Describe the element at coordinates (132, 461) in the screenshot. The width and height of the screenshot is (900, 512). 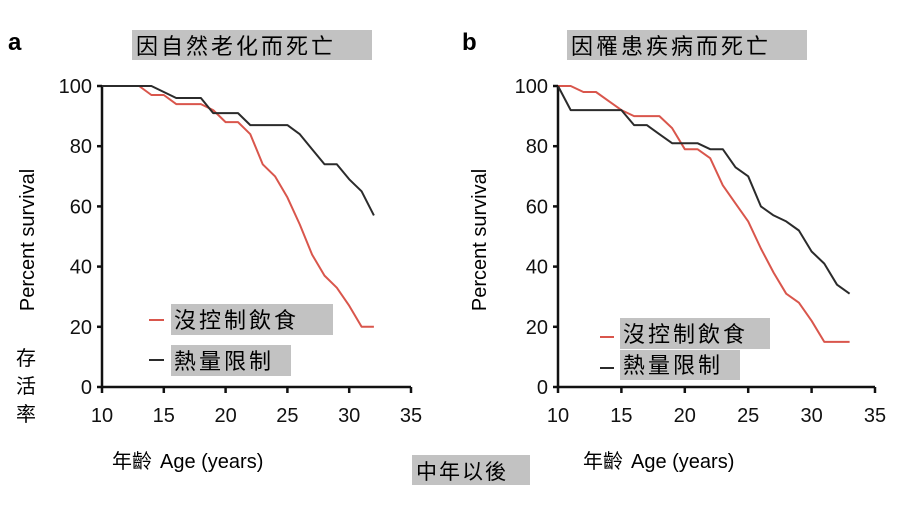
I see `panel-a-x-axis-label-cjk: 年齡` at that location.